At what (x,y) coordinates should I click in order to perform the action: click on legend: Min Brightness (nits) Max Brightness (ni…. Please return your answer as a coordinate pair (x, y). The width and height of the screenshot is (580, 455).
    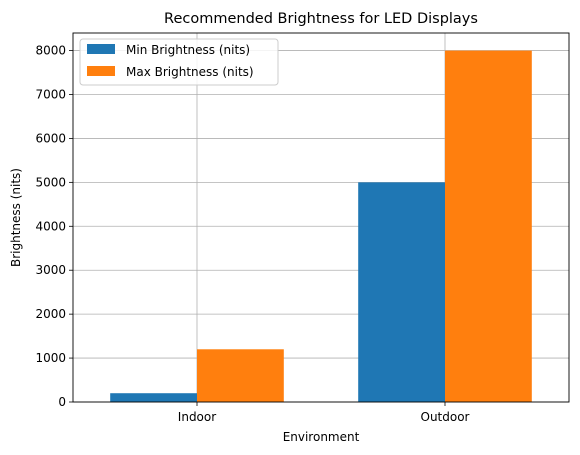
    Looking at the image, I should click on (179, 62).